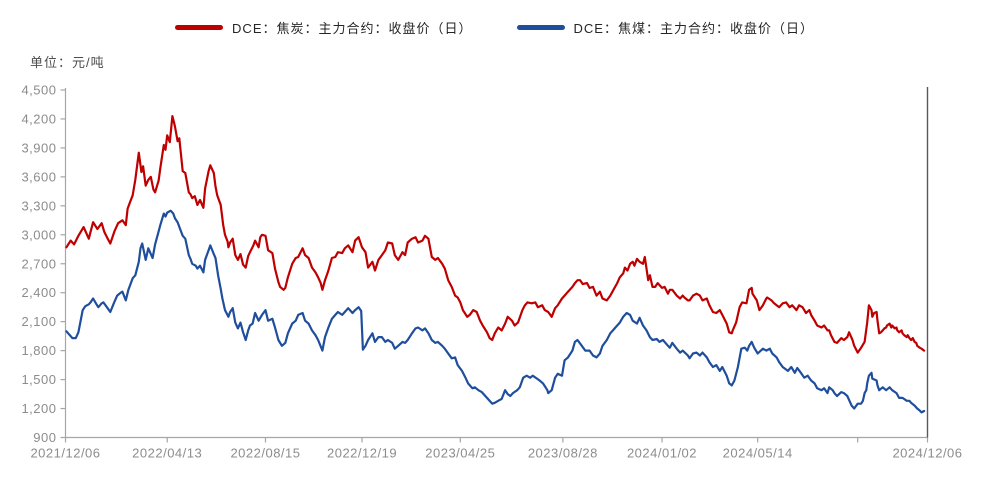 This screenshot has height=484, width=989. I want to click on y-tick-label: 2,100, so click(38, 321).